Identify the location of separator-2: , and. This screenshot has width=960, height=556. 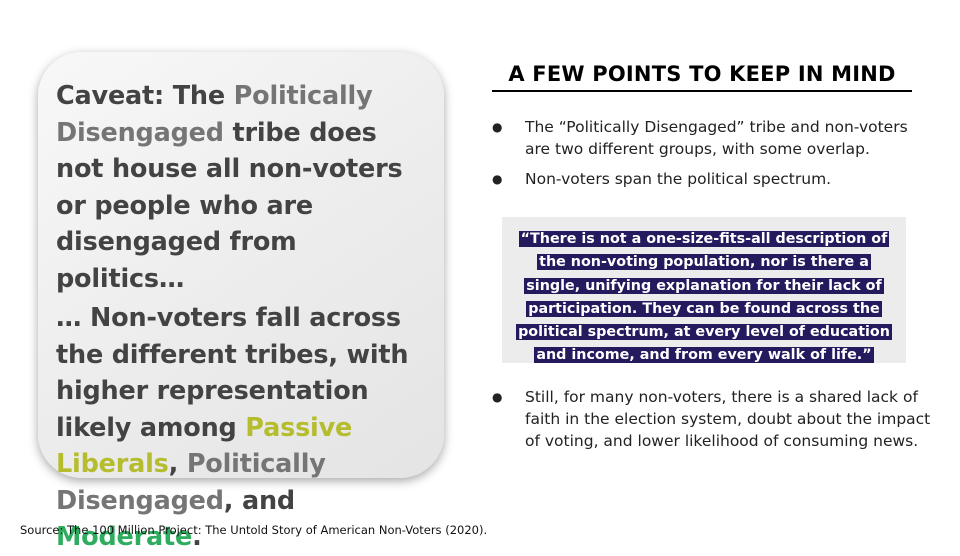
(259, 500).